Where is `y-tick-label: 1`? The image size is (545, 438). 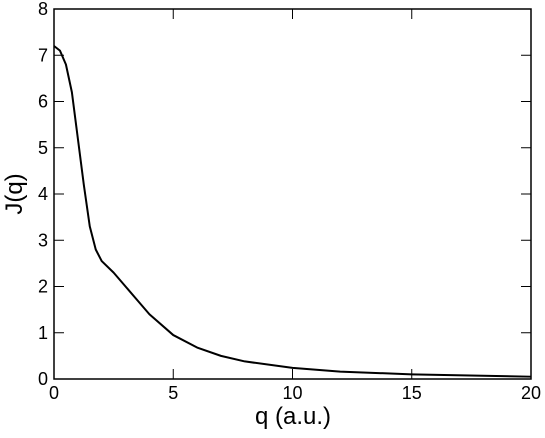 y-tick-label: 1 is located at coordinates (43, 333).